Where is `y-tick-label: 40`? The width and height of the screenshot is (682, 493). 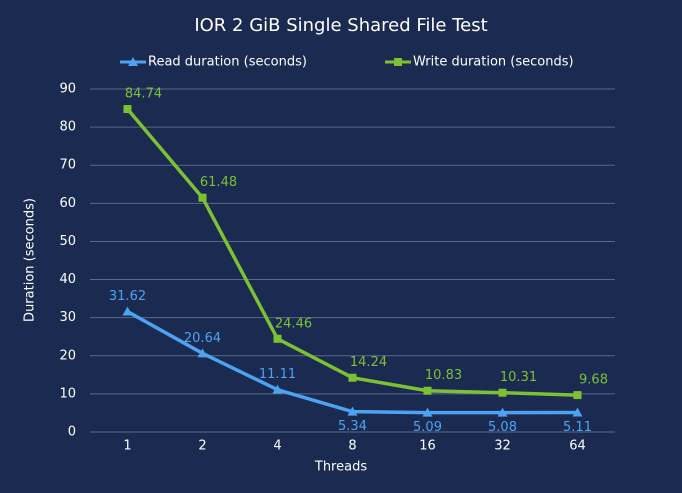
y-tick-label: 40 is located at coordinates (67, 279).